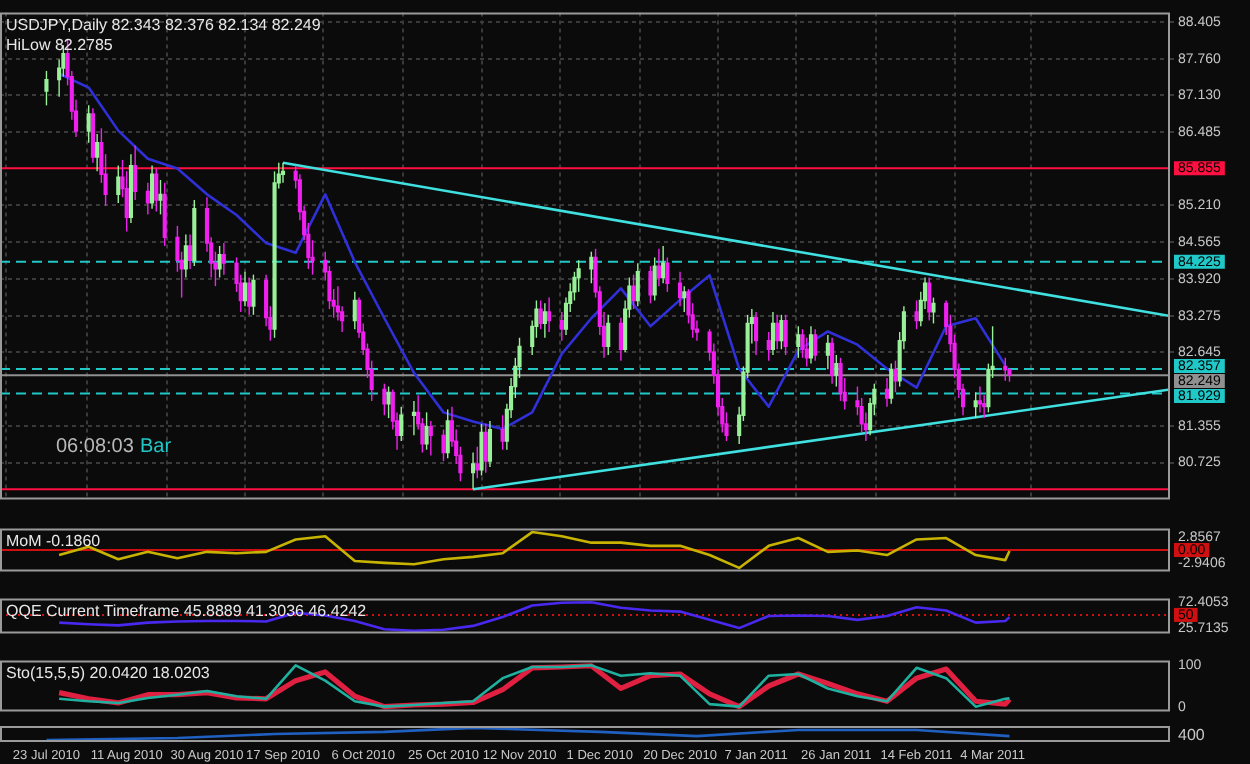 This screenshot has width=1250, height=764. What do you see at coordinates (156, 446) in the screenshot?
I see `annotation: Bar` at bounding box center [156, 446].